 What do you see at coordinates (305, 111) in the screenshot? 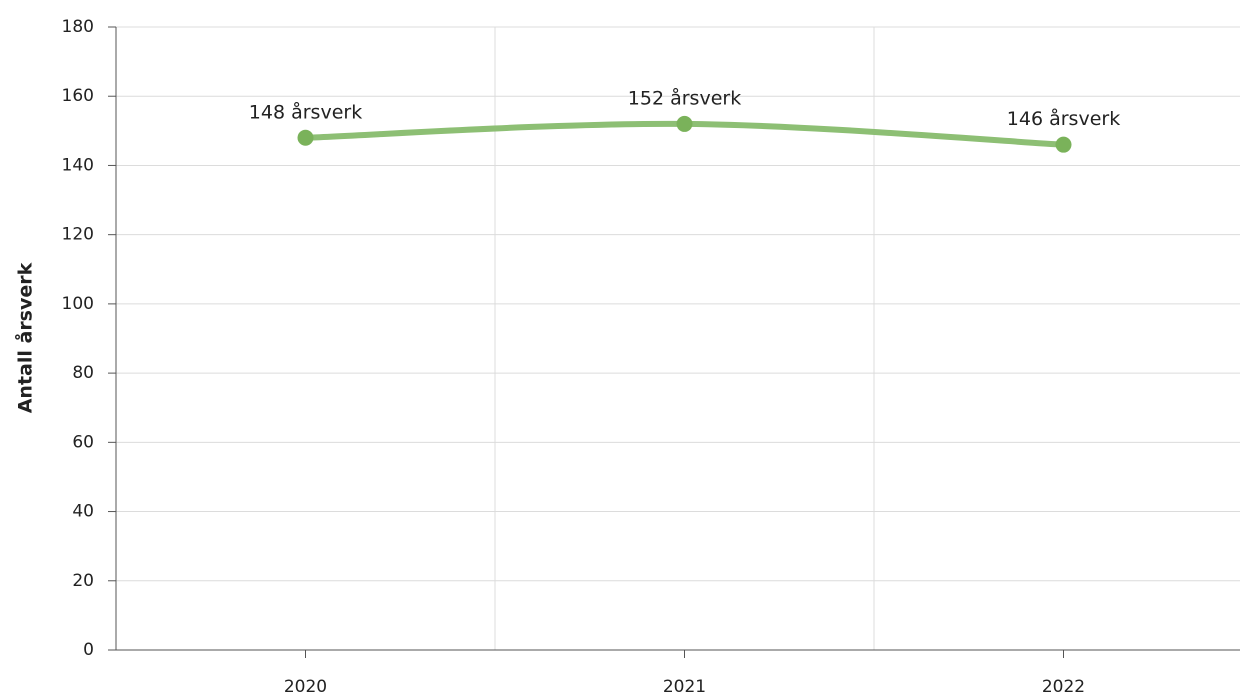
I see `data-label: 148 årsverk` at bounding box center [305, 111].